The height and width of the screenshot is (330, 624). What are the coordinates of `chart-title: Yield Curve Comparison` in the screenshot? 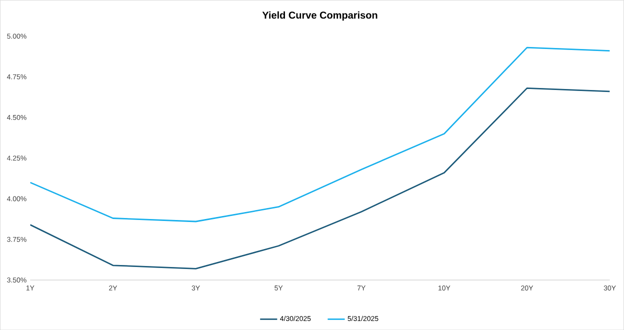 It's located at (320, 16).